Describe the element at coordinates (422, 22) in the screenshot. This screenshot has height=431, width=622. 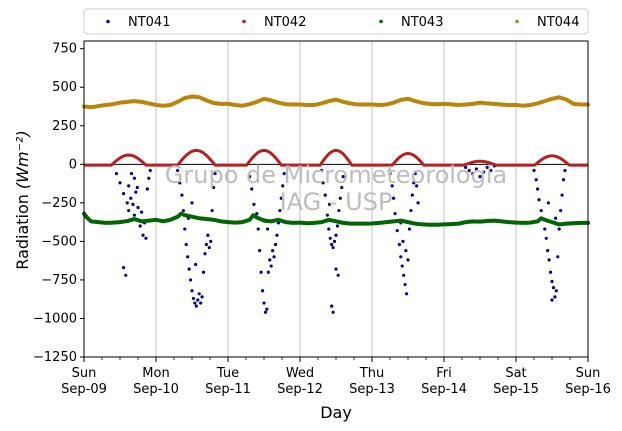
I see `legend-label-nt043: NT043` at that location.